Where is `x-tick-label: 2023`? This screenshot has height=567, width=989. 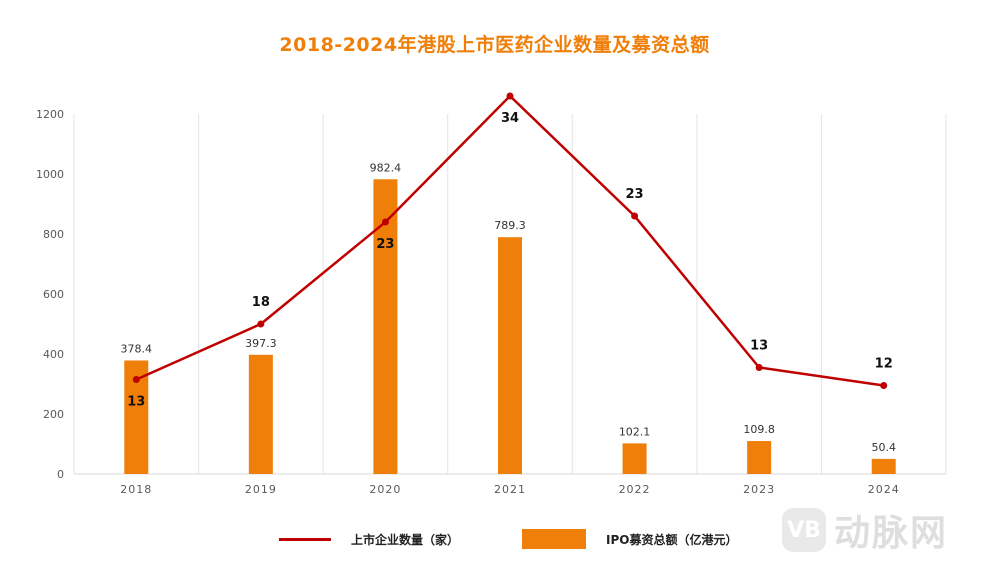 x-tick-label: 2023 is located at coordinates (759, 489).